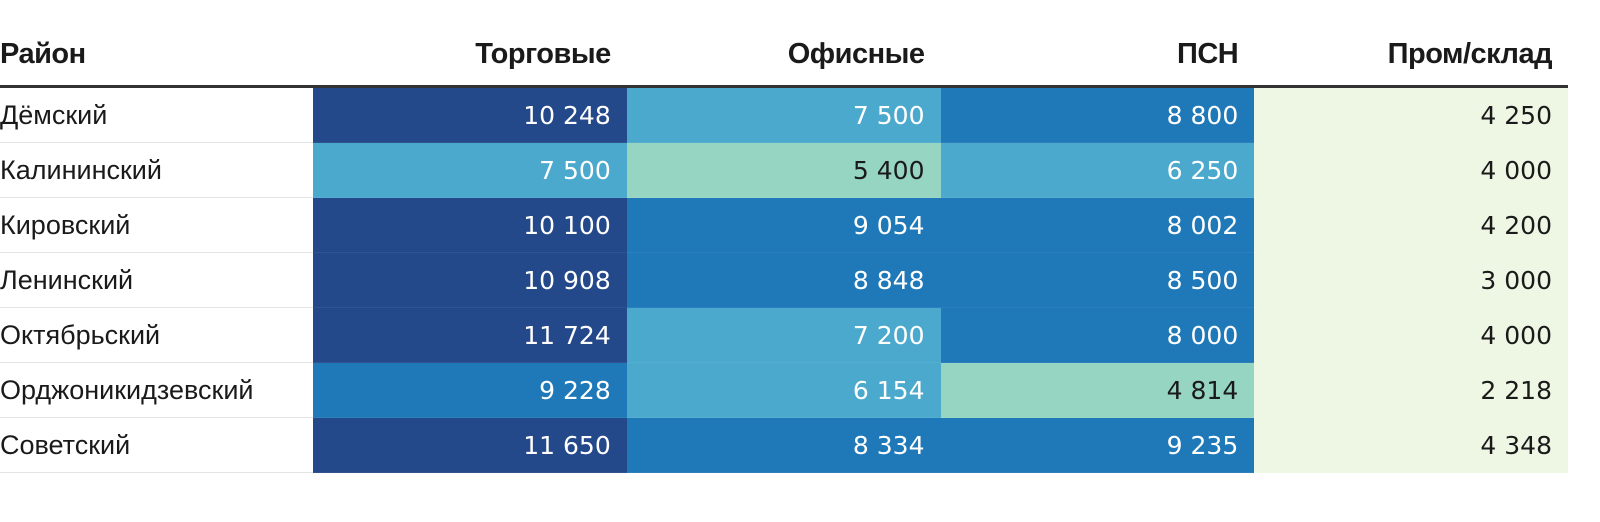 Image resolution: width=1600 pixels, height=522 pixels. I want to click on value-cell: 9 054, so click(783, 225).